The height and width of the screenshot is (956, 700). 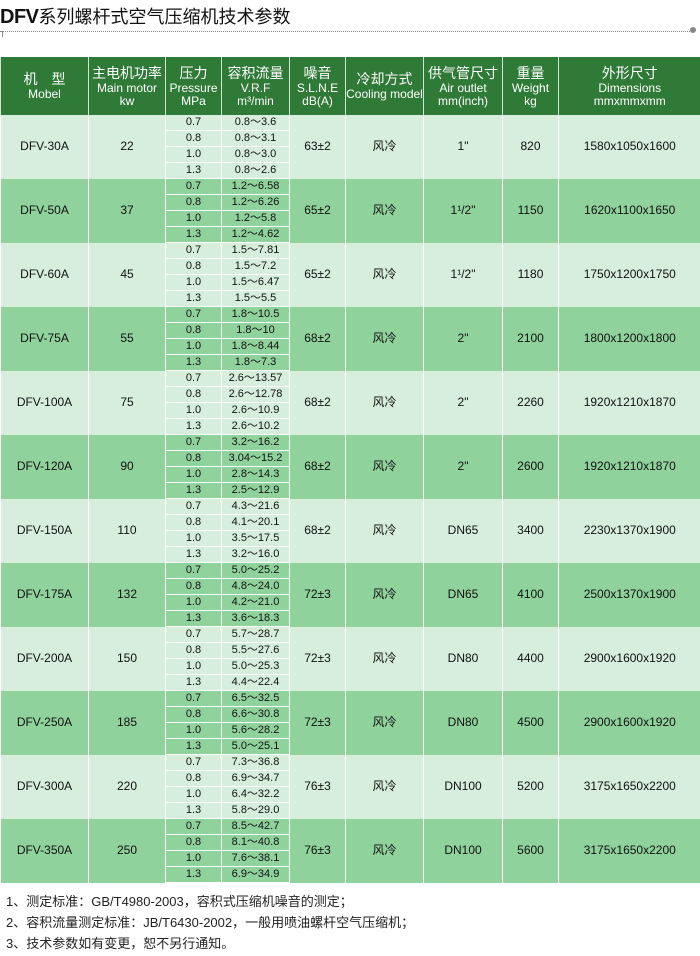 What do you see at coordinates (629, 274) in the screenshot?
I see `dimensions-cell: 1750x1200x1750` at bounding box center [629, 274].